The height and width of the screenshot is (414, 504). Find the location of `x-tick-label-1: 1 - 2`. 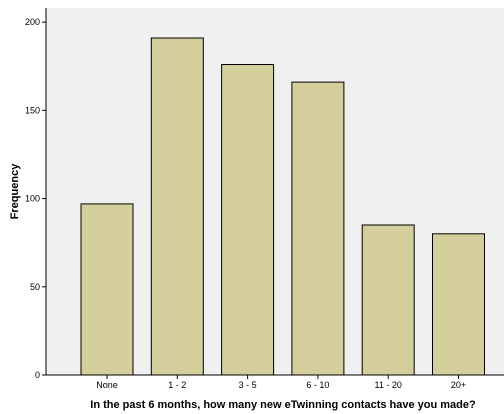

x-tick-label-1: 1 - 2 is located at coordinates (177, 385).